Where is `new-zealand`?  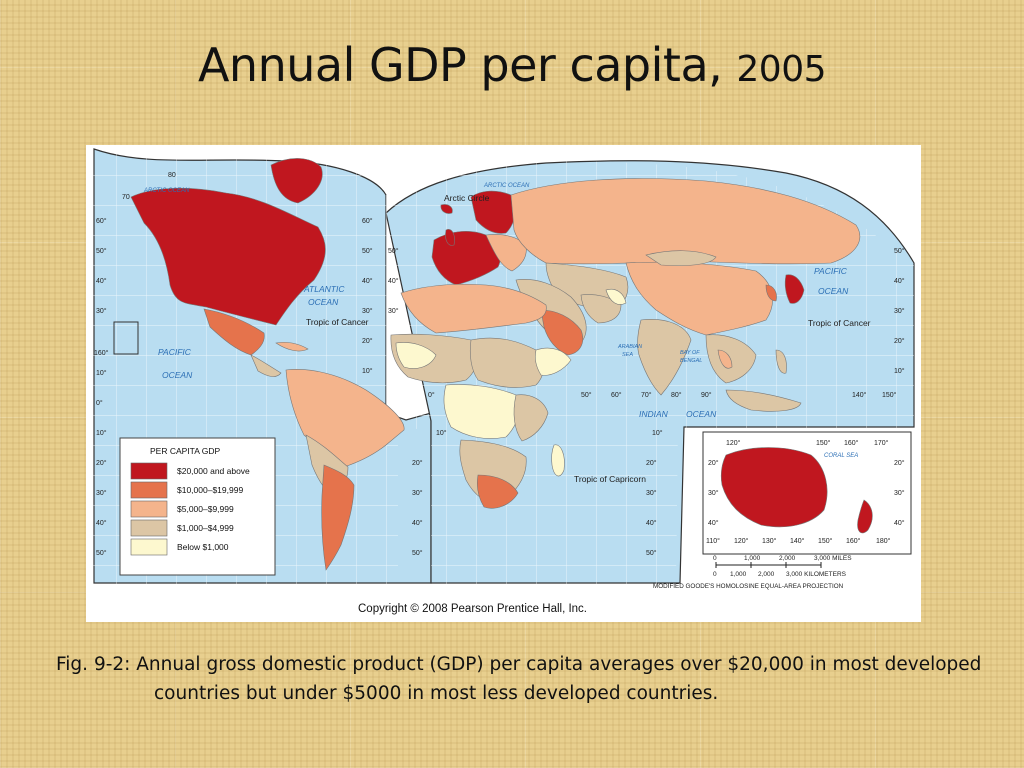
new-zealand is located at coordinates (865, 516).